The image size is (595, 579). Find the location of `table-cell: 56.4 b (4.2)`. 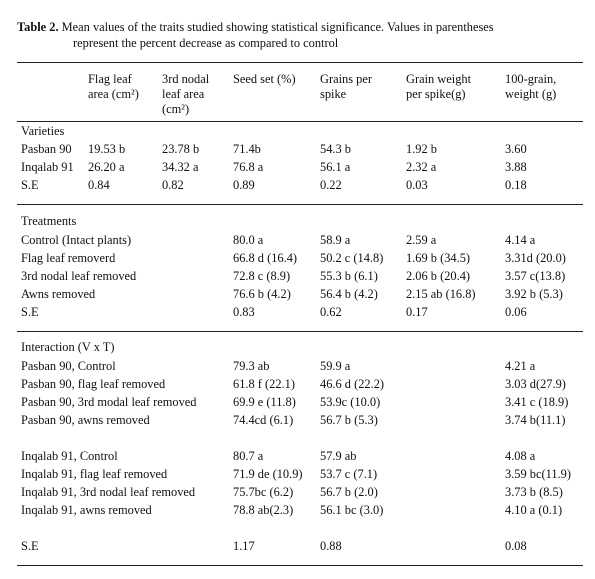

table-cell: 56.4 b (4.2) is located at coordinates (349, 294).